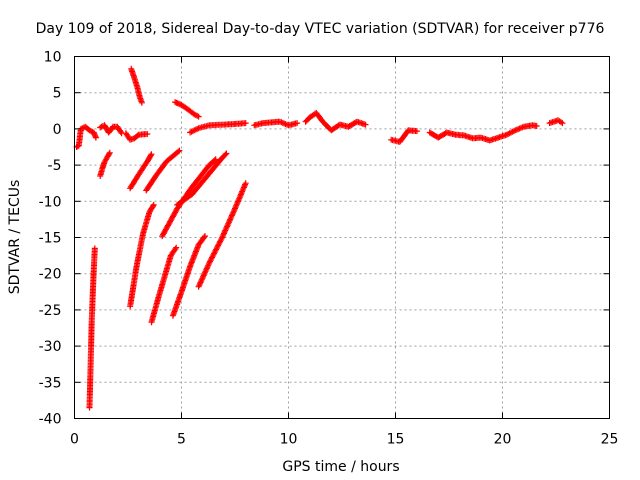 Image resolution: width=640 pixels, height=480 pixels. What do you see at coordinates (53, 58) in the screenshot?
I see `y-tick-label: 10` at bounding box center [53, 58].